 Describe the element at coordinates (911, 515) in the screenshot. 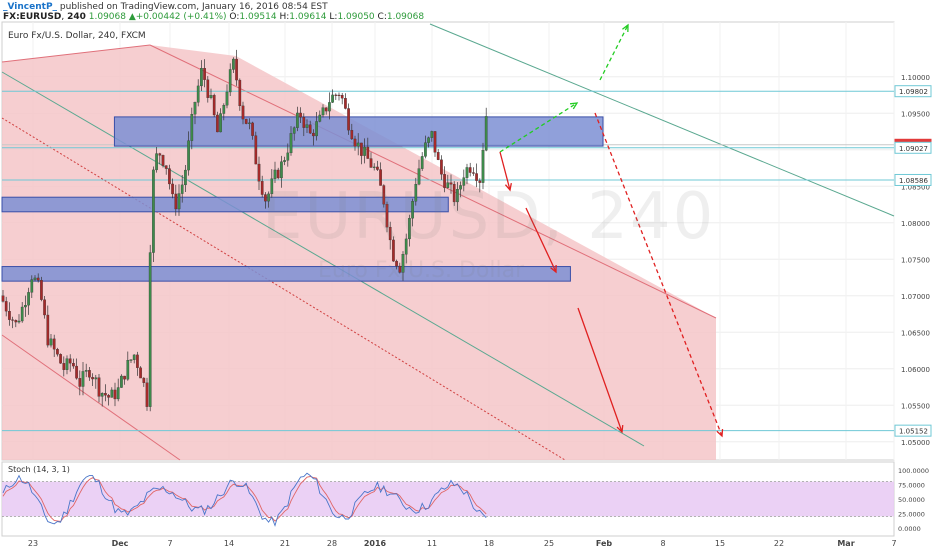

I see `stoch-tick-label: 25.0000` at that location.